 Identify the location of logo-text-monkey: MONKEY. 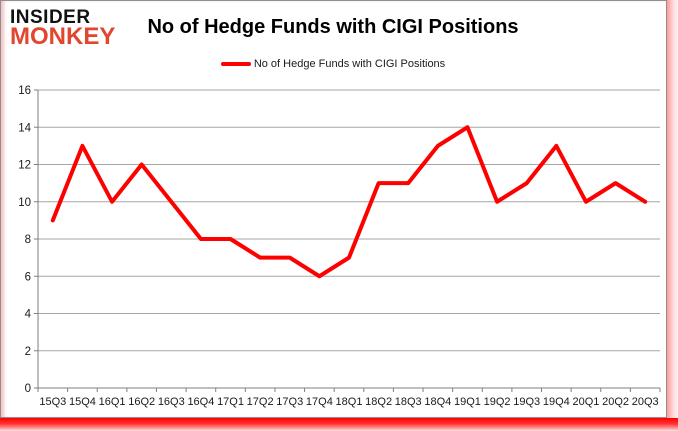
(63, 37).